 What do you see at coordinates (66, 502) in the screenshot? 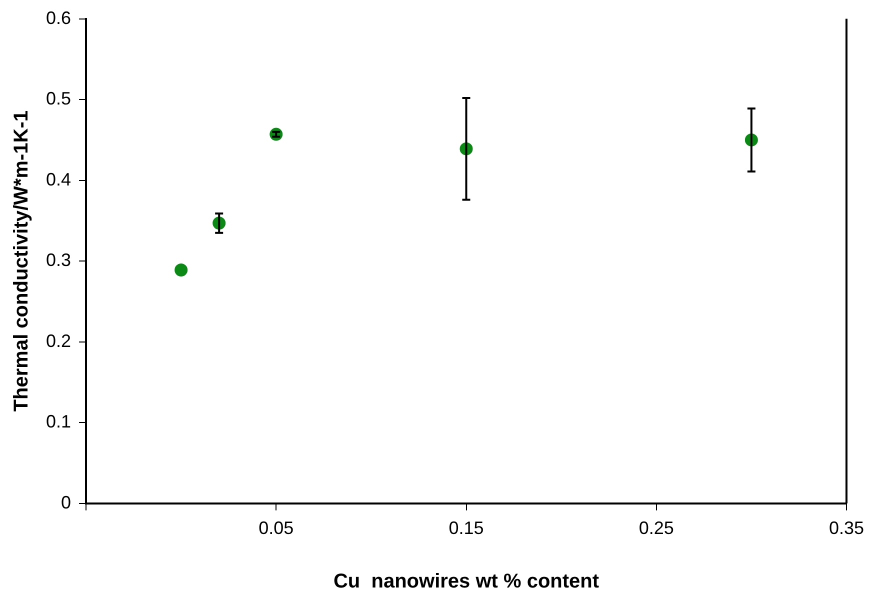
I see `y-tick-label: 0` at bounding box center [66, 502].